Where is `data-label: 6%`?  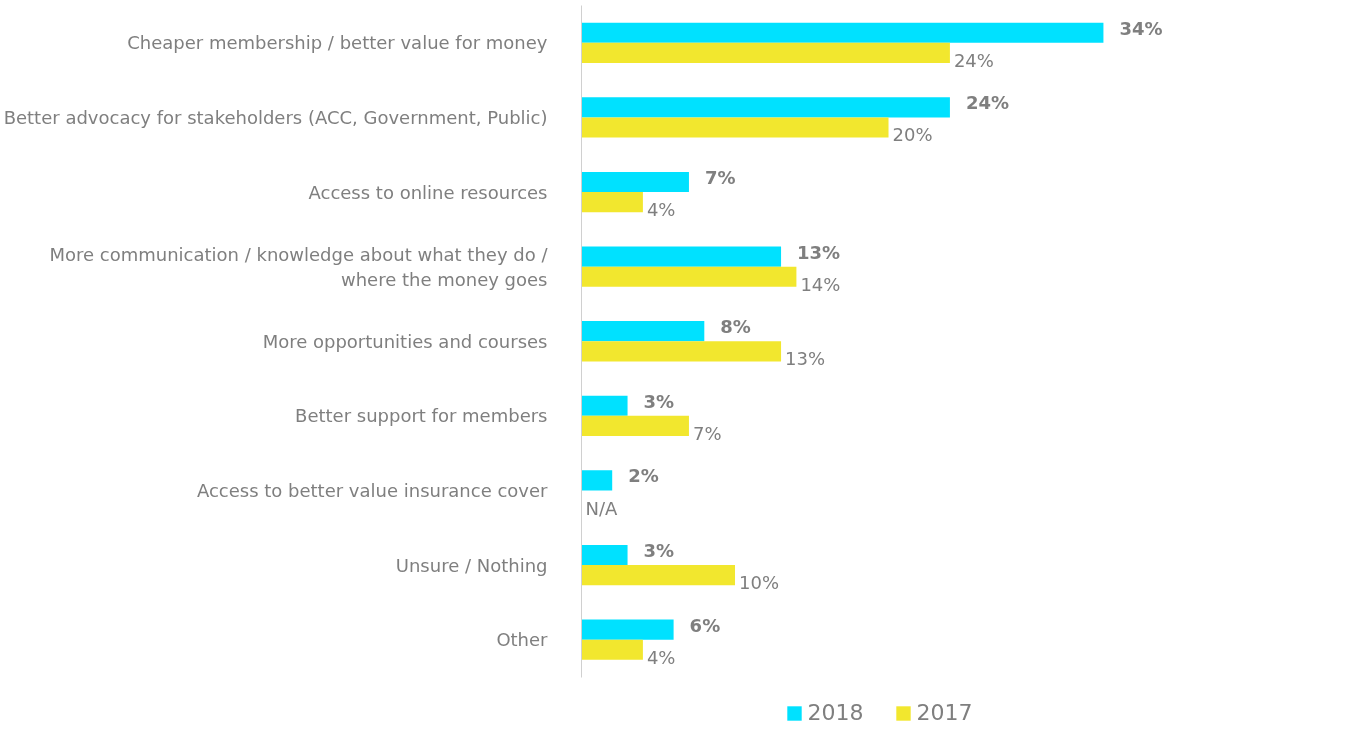
data-label: 6% is located at coordinates (705, 625).